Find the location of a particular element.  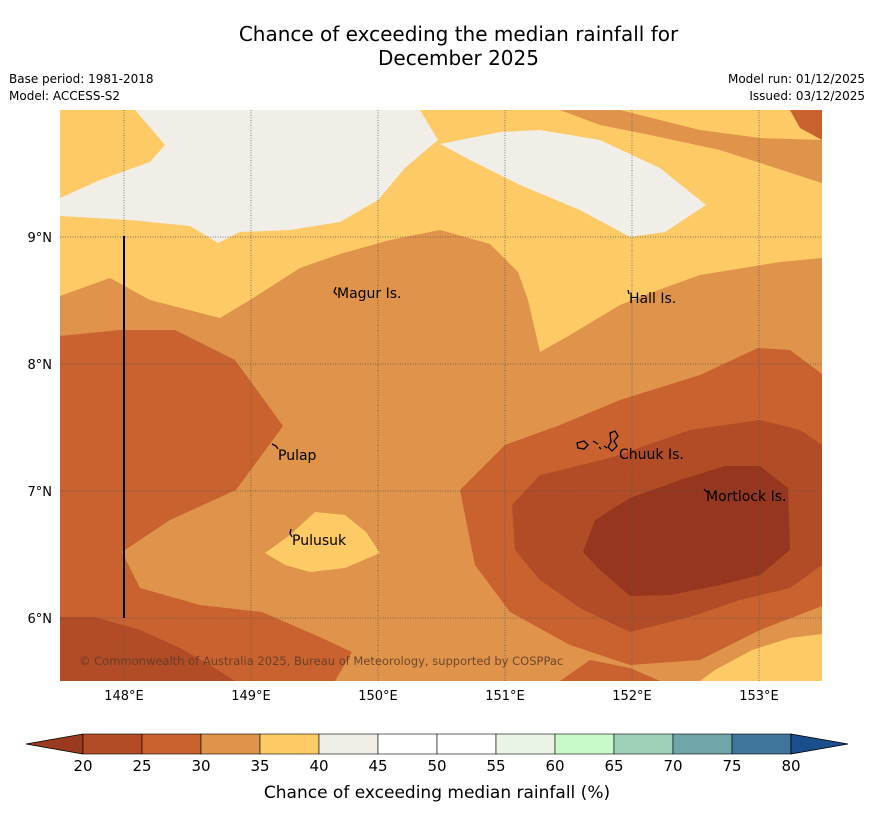

colorbar-tick-label: 35 is located at coordinates (259, 766).